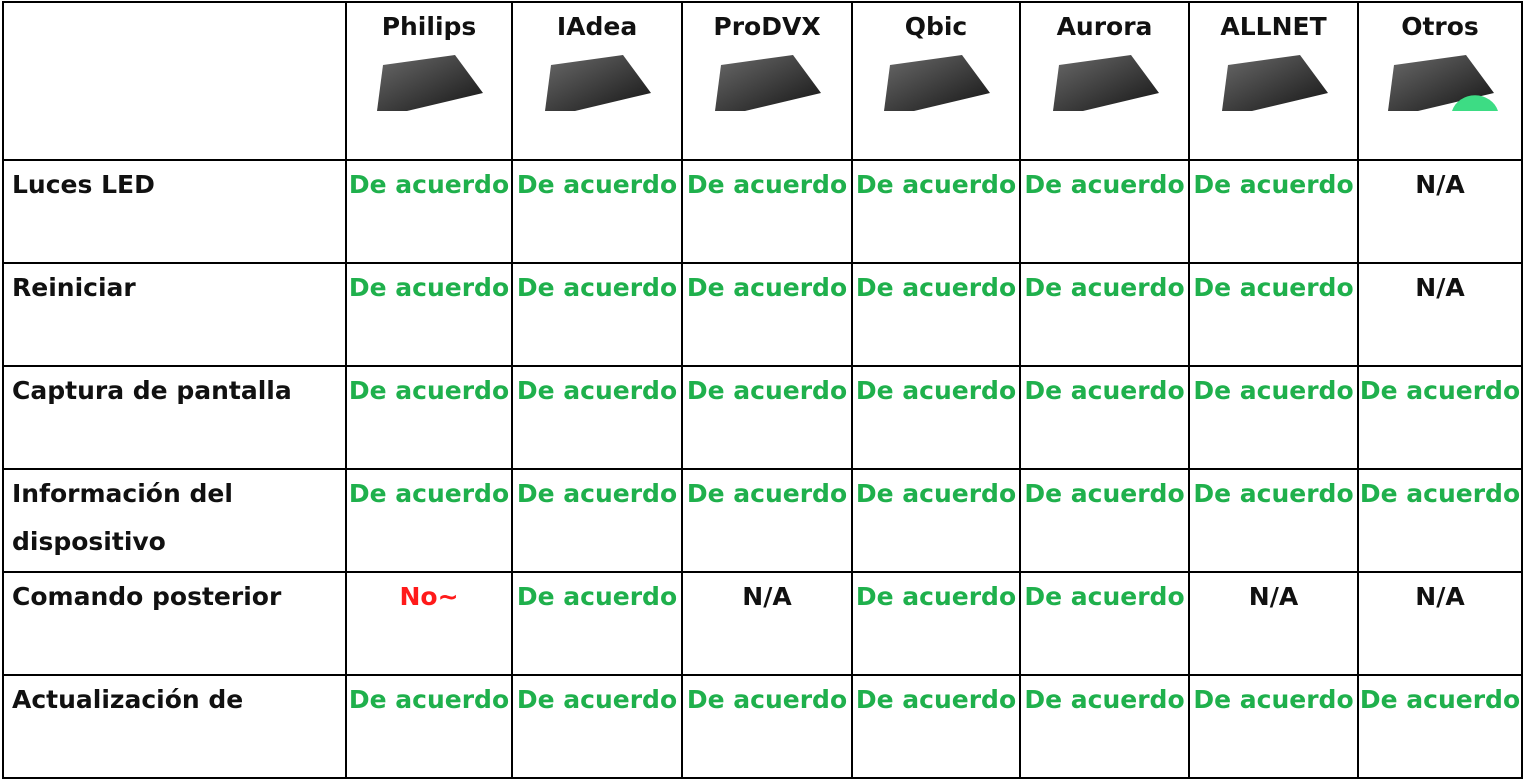  I want to click on row-label: Actualización de, so click(128, 699).